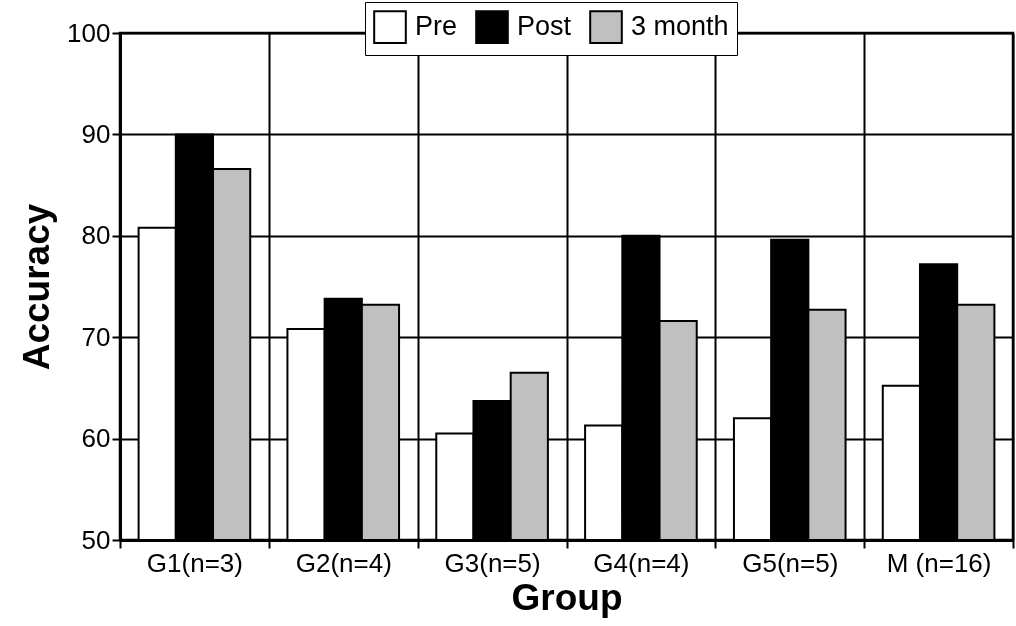  Describe the element at coordinates (436, 26) in the screenshot. I see `legend-label: Pre` at that location.